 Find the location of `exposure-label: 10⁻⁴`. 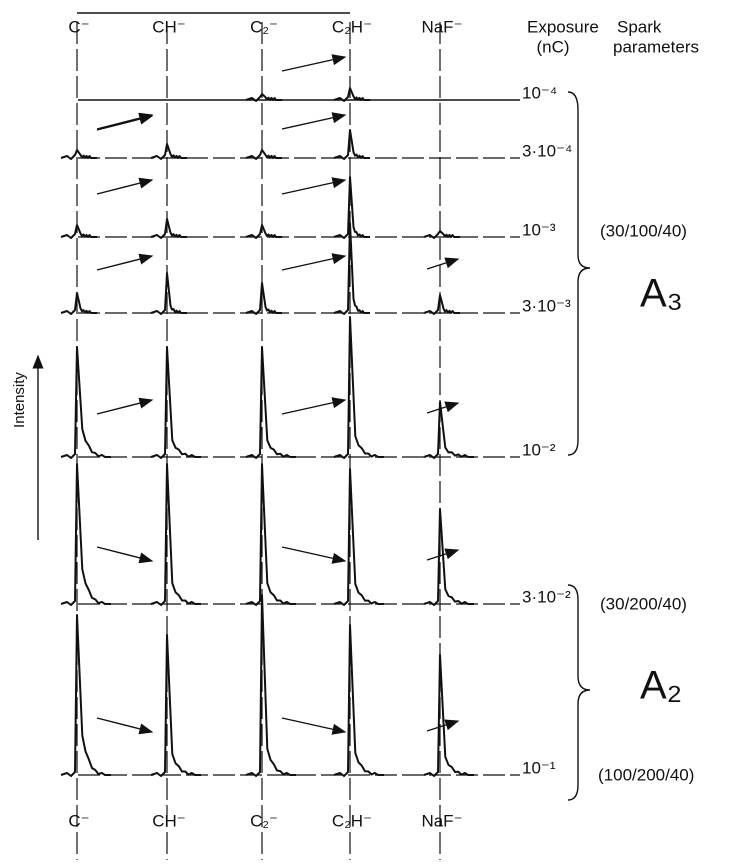

exposure-label: 10⁻⁴ is located at coordinates (539, 92).